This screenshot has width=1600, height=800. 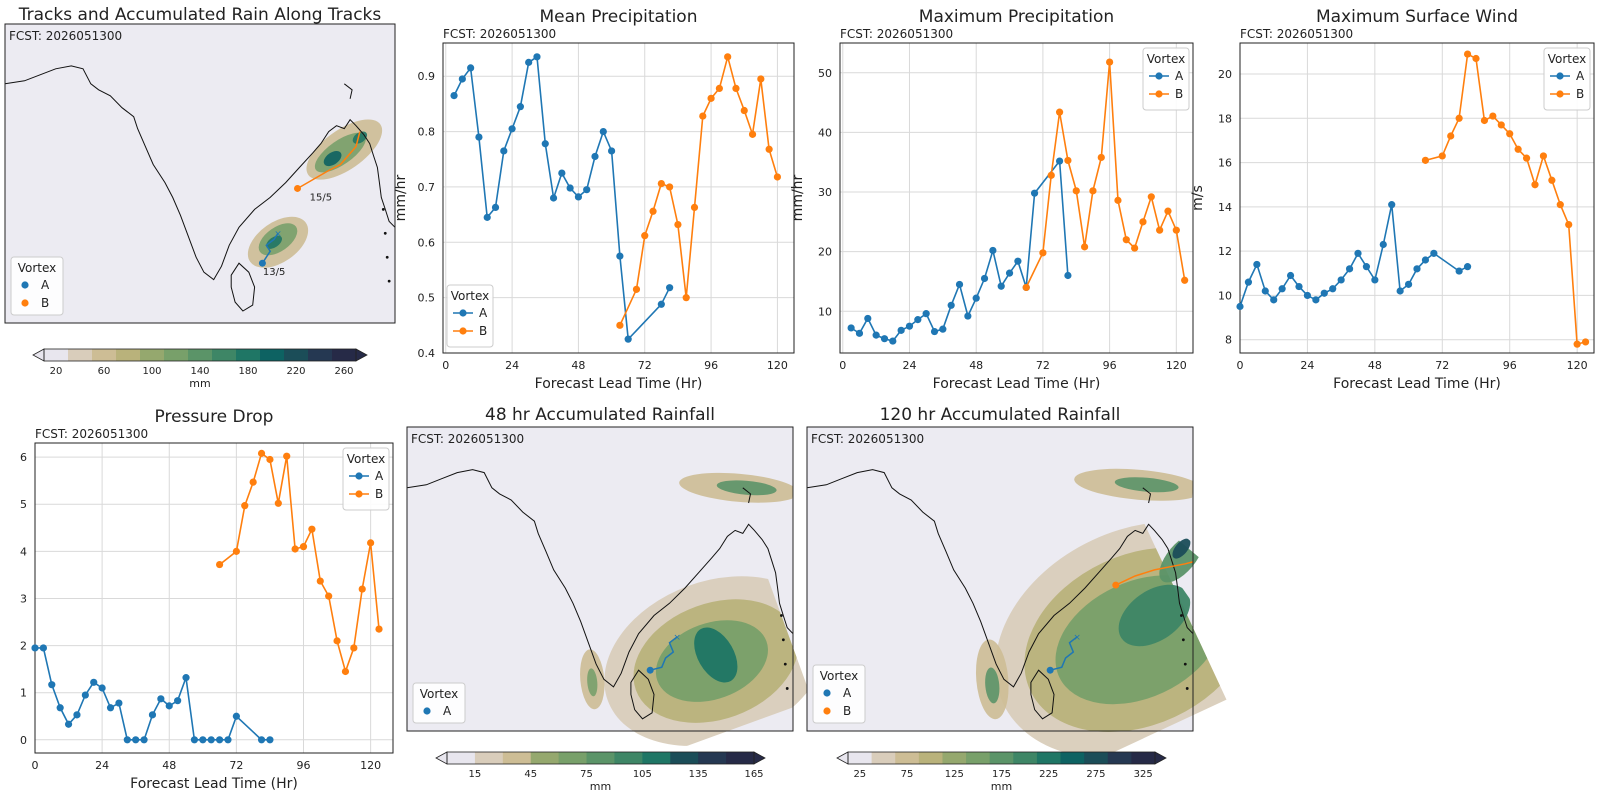 What do you see at coordinates (1077, 638) in the screenshot?
I see `track-a-end-icon: ×` at bounding box center [1077, 638].